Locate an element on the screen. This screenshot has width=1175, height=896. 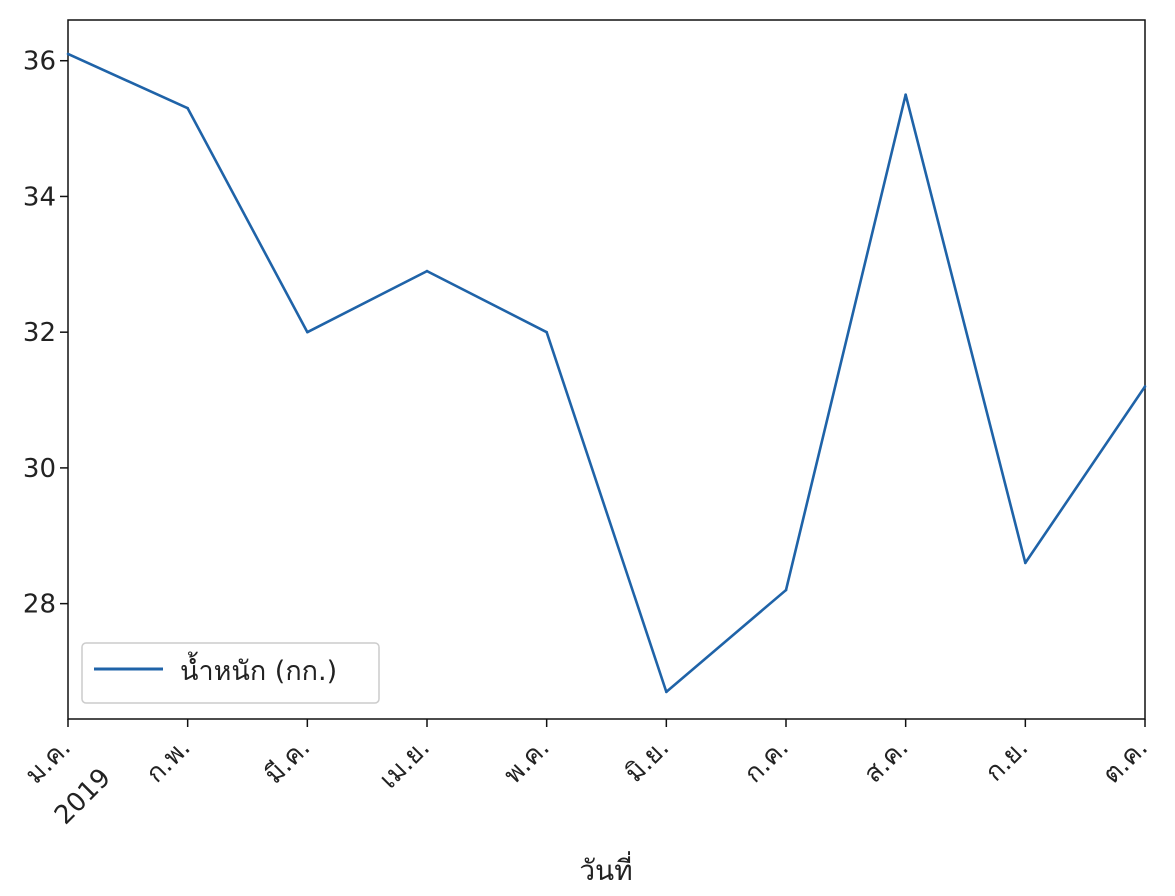
x-tick-label: ก.ย. is located at coordinates (1006, 760).